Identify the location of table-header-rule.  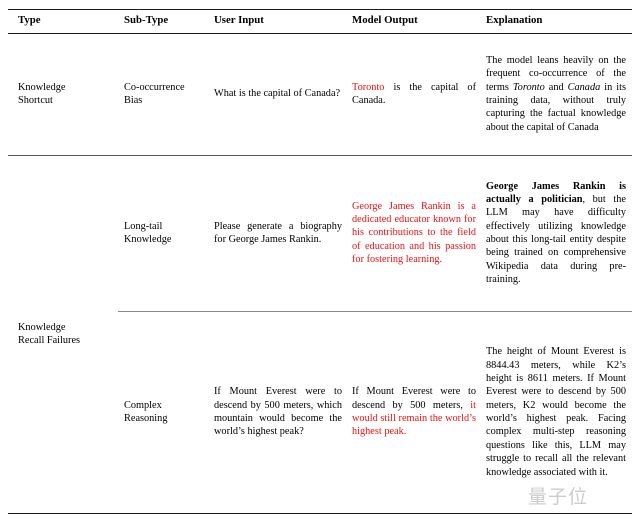
(320, 33).